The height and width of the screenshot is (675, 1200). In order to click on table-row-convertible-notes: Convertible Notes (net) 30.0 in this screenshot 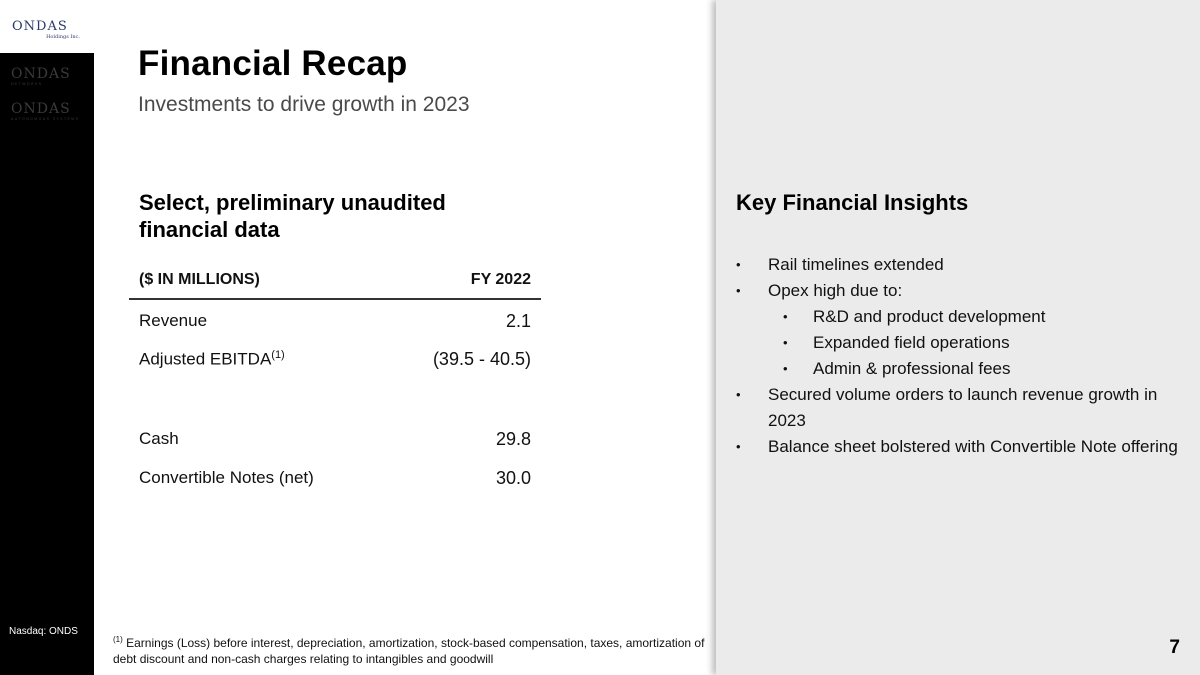, I will do `click(335, 478)`.